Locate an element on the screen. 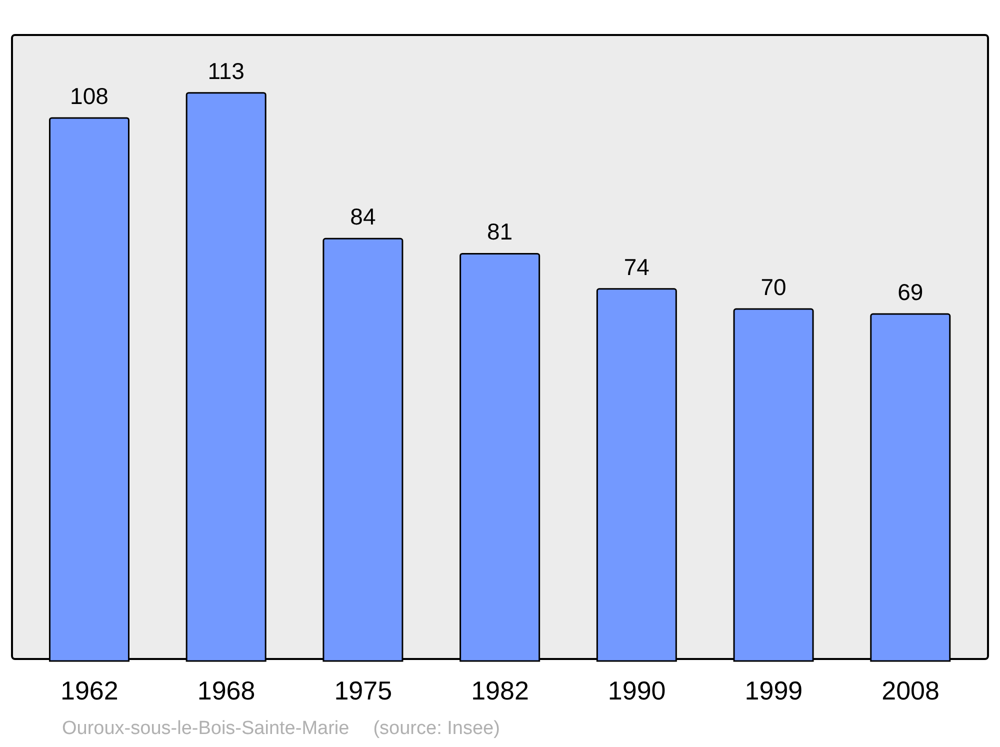 The height and width of the screenshot is (747, 1000). x-tick-label: 1999 is located at coordinates (773, 690).